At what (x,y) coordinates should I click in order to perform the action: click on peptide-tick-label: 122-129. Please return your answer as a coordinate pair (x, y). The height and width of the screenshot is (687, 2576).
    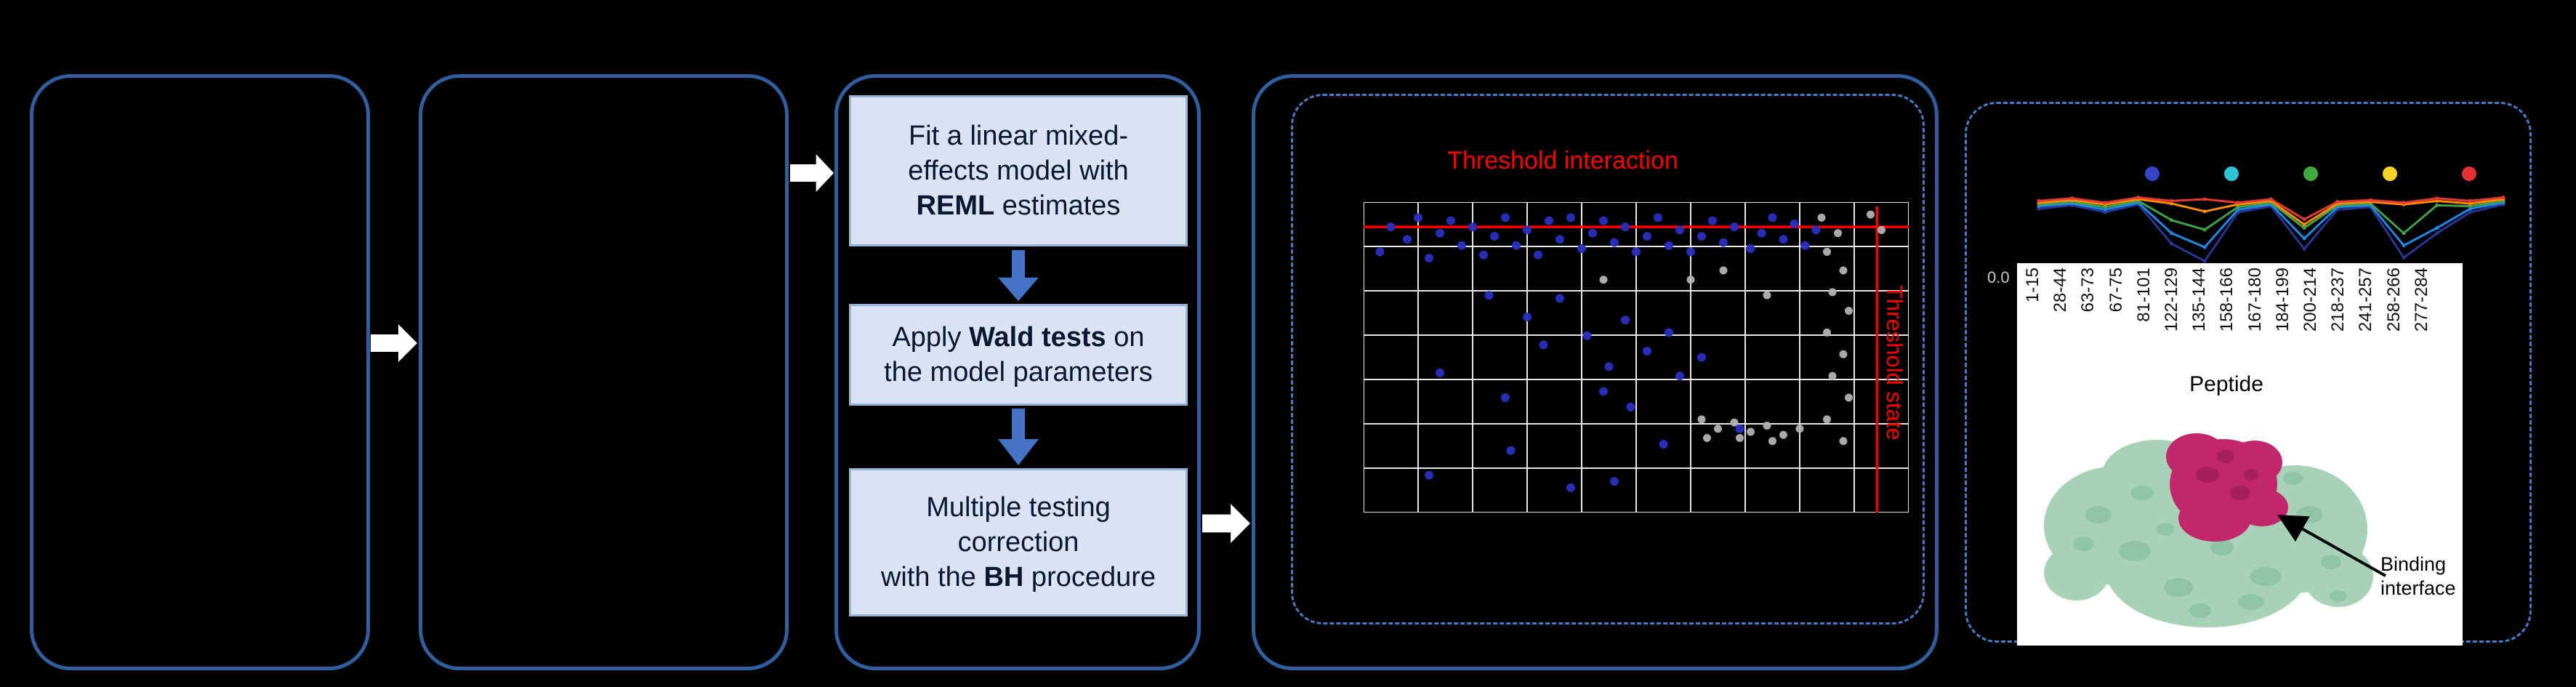
    Looking at the image, I should click on (2171, 300).